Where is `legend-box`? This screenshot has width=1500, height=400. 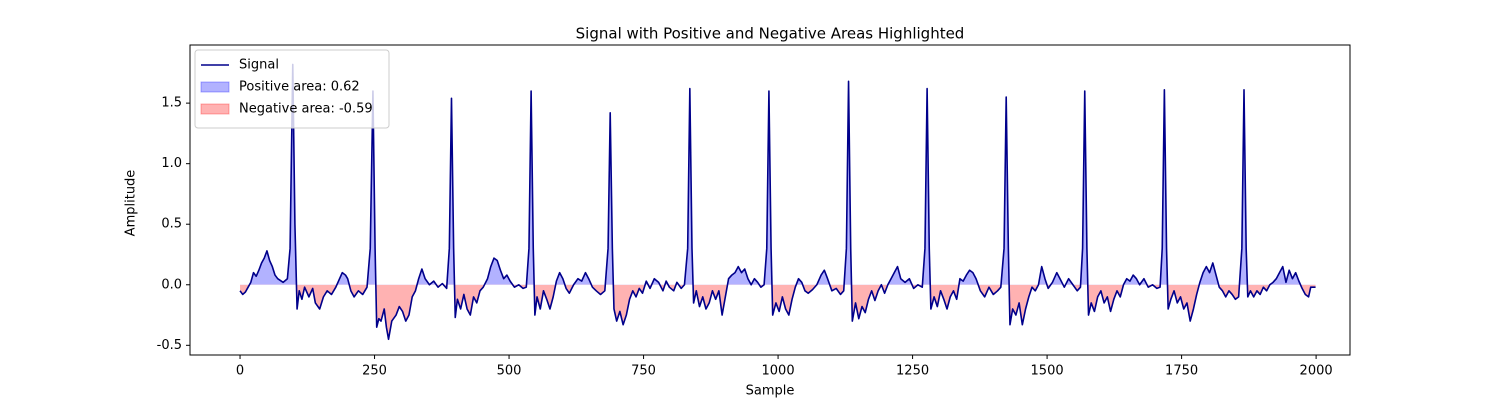 legend-box is located at coordinates (292, 89).